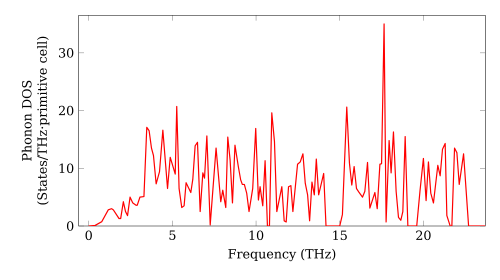 This screenshot has width=500, height=280. Describe the element at coordinates (67, 168) in the screenshot. I see `y-tick-label: 10` at that location.